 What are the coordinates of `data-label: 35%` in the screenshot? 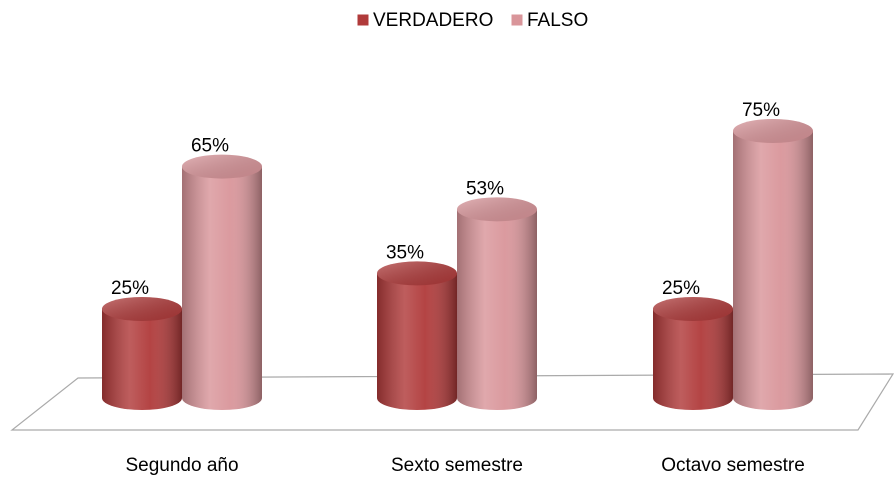 It's located at (405, 252).